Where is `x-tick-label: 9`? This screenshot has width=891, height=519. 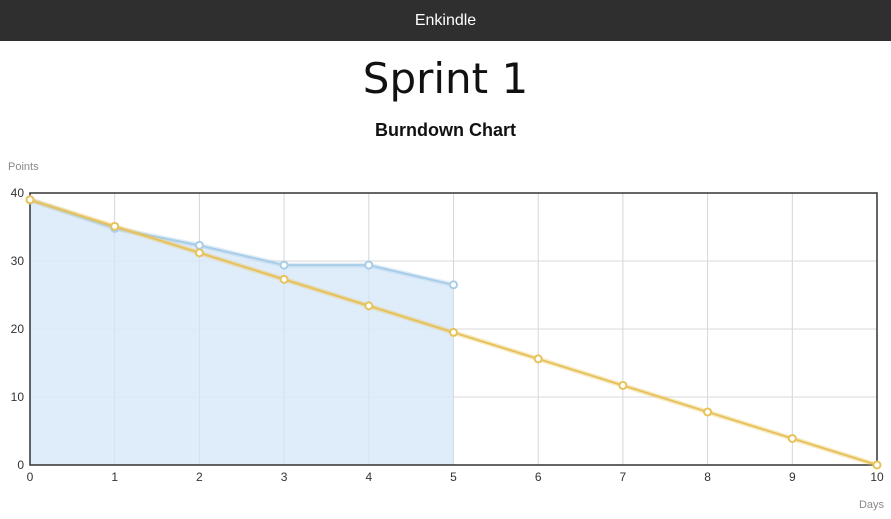
x-tick-label: 9 is located at coordinates (792, 477).